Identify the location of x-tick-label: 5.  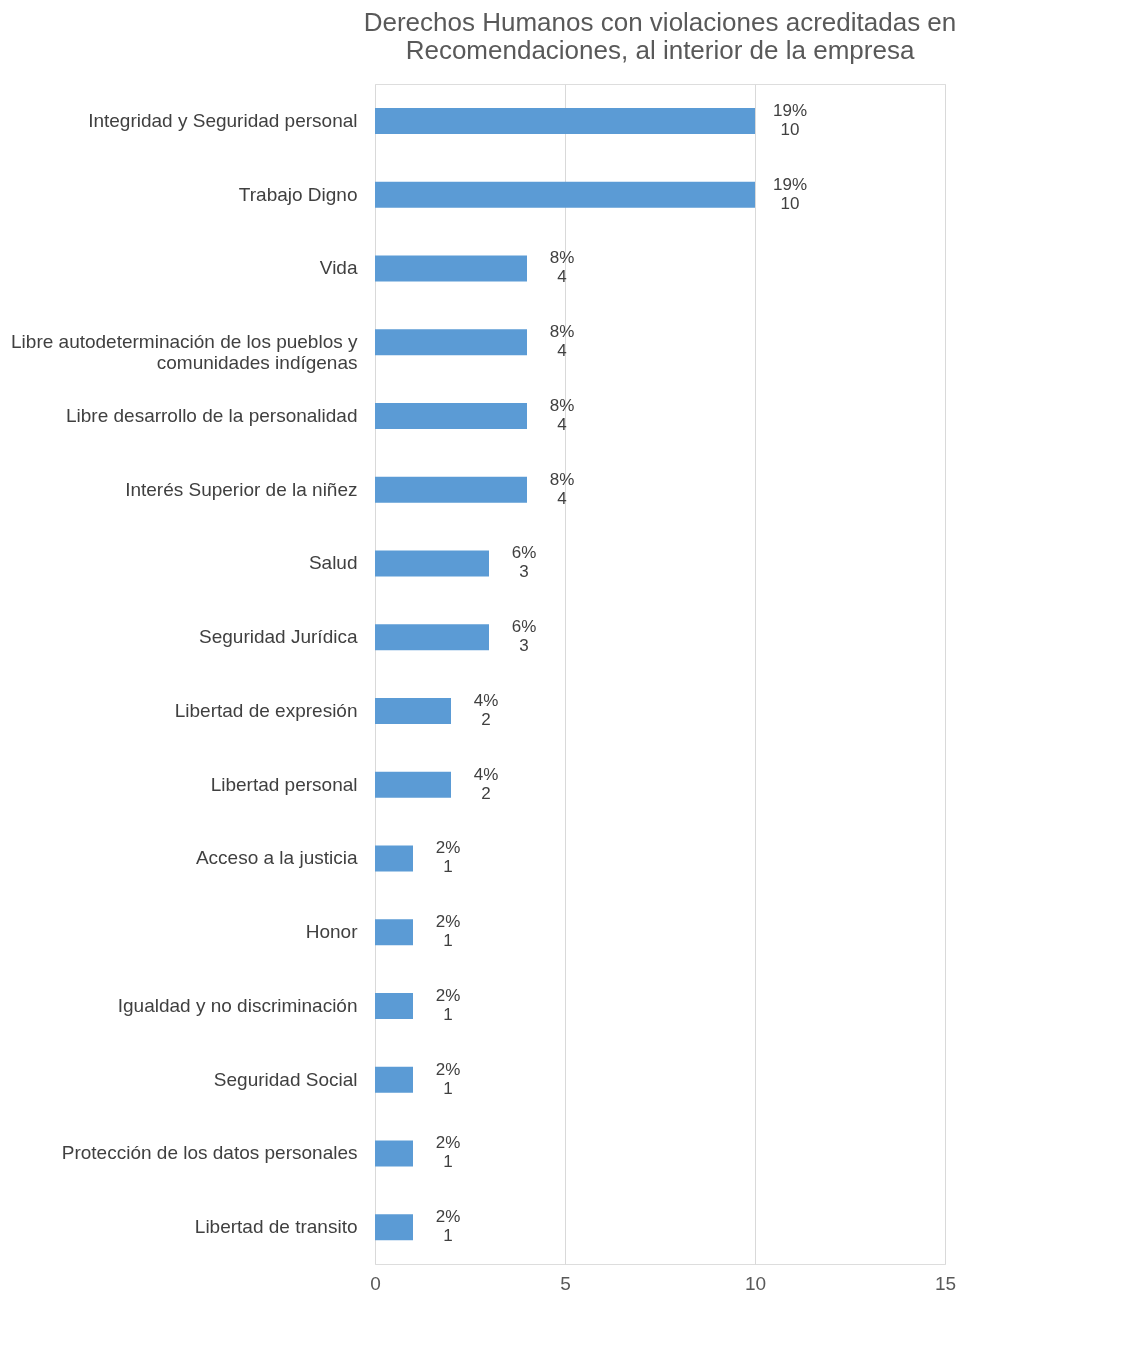
(565, 1283).